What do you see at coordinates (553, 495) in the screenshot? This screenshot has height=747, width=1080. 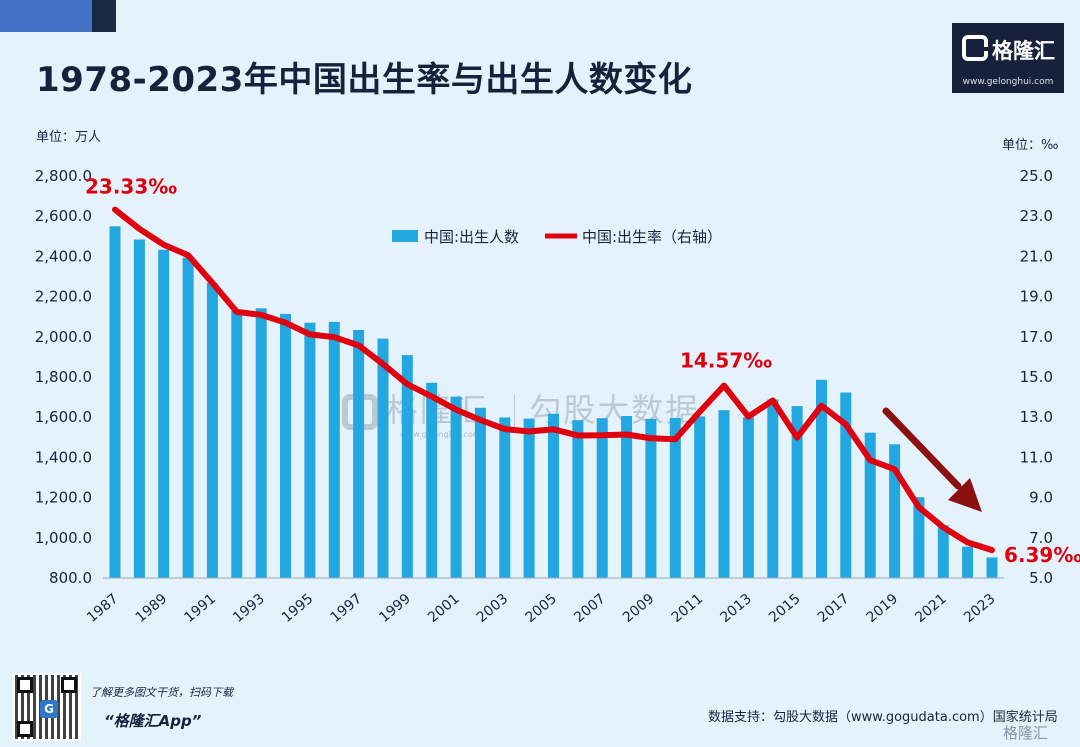 I see `bar-2005` at bounding box center [553, 495].